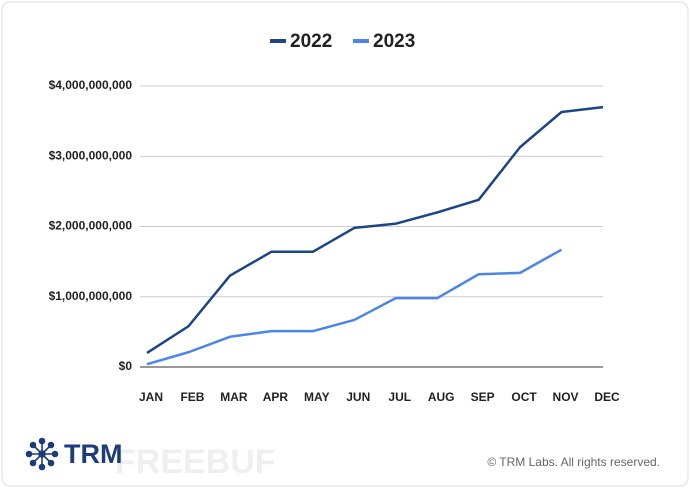 Image resolution: width=690 pixels, height=490 pixels. Describe the element at coordinates (93, 454) in the screenshot. I see `brand: TRM` at that location.